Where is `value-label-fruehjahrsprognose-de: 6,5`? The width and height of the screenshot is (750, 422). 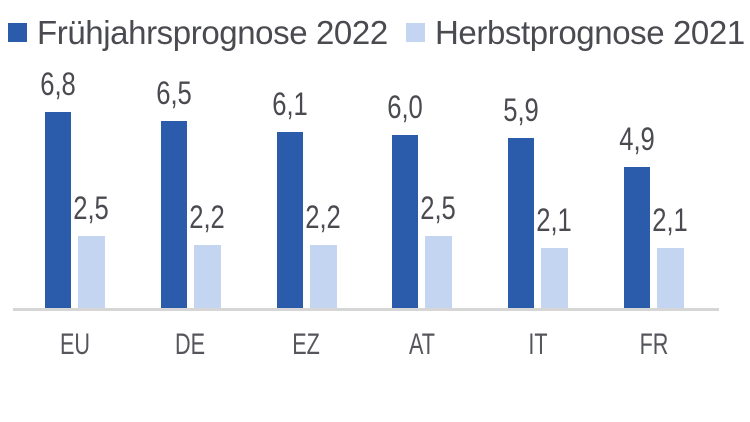 value-label-fruehjahrsprognose-de: 6,5 is located at coordinates (173, 93).